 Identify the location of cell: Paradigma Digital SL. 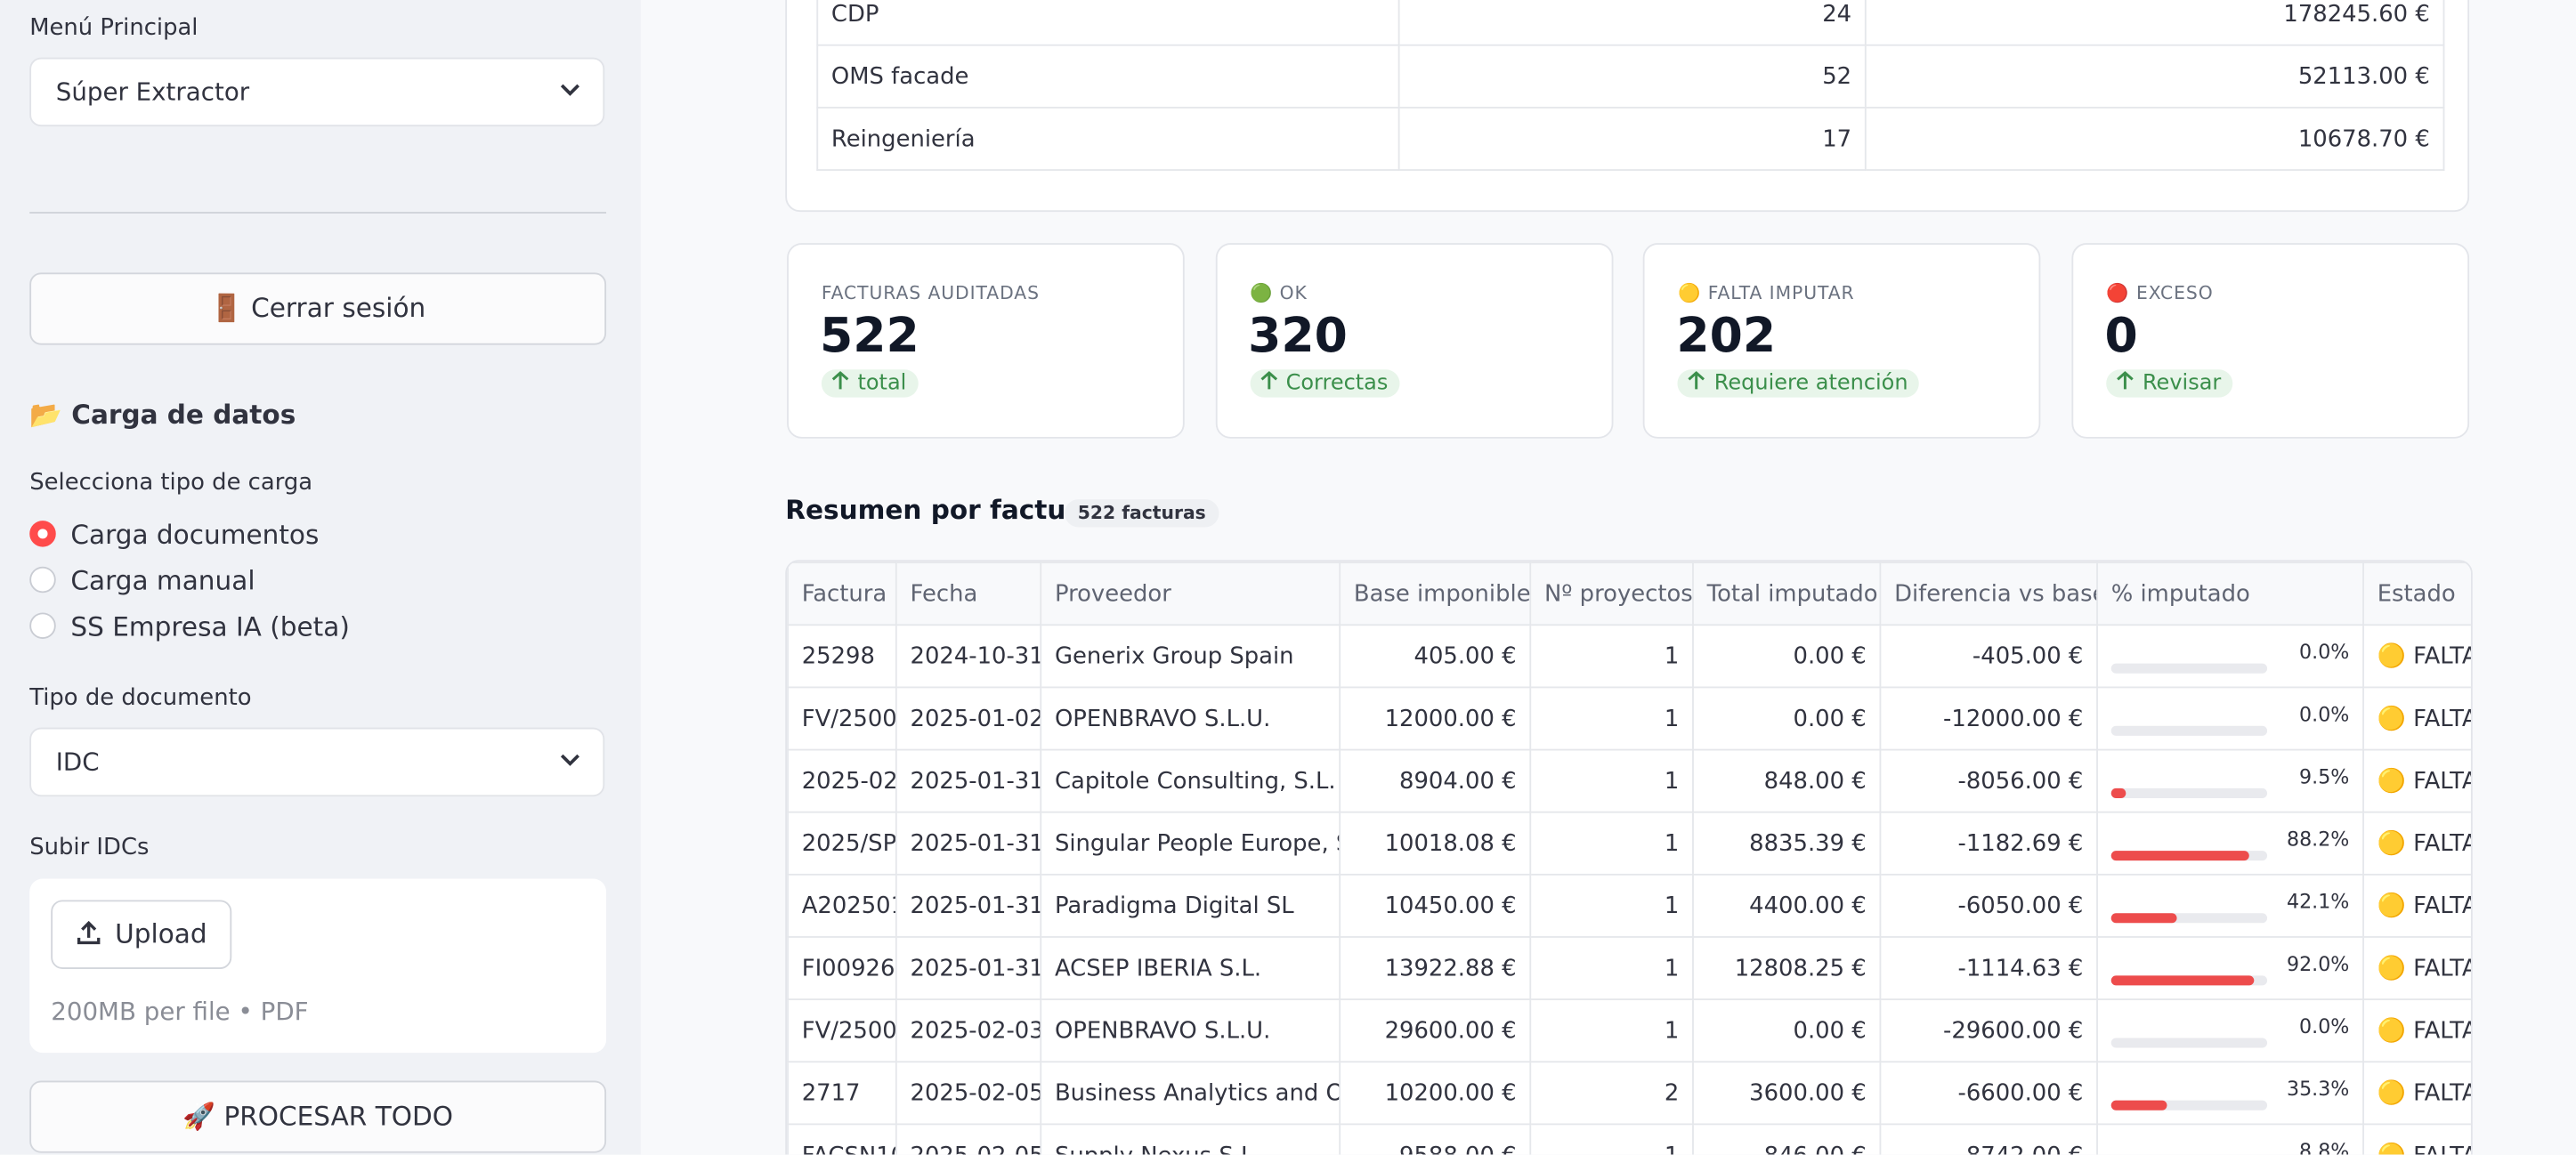
(1191, 905).